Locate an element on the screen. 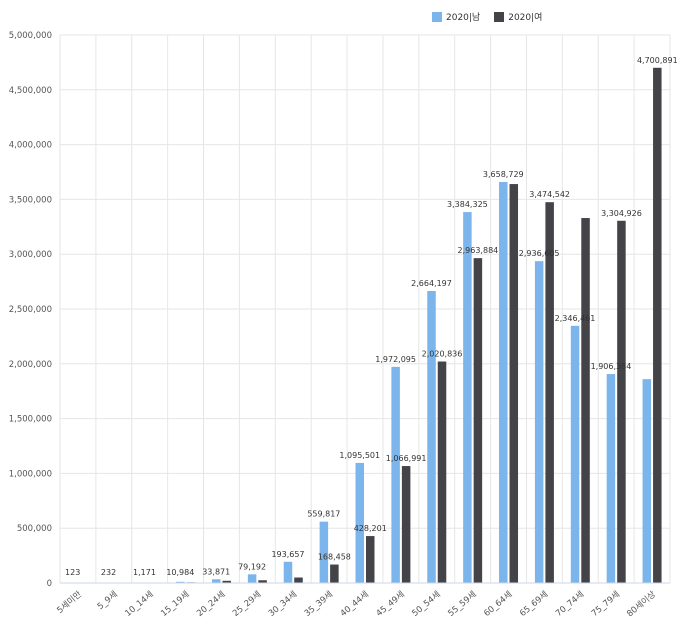 This screenshot has width=680, height=629. data-label: 2,664,197 is located at coordinates (431, 283).